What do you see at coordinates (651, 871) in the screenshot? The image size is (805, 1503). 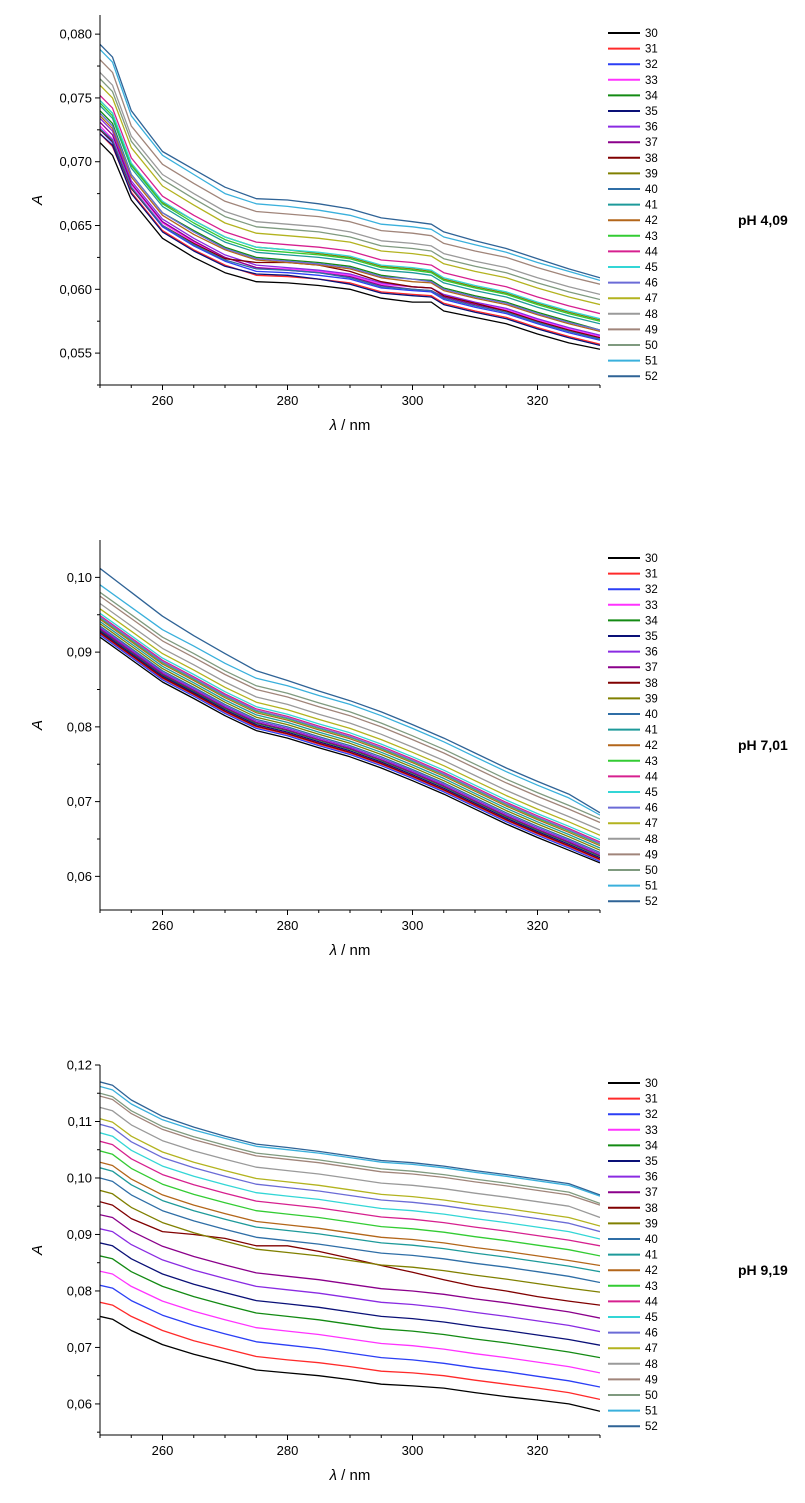 I see `legend-label-50: 50` at bounding box center [651, 871].